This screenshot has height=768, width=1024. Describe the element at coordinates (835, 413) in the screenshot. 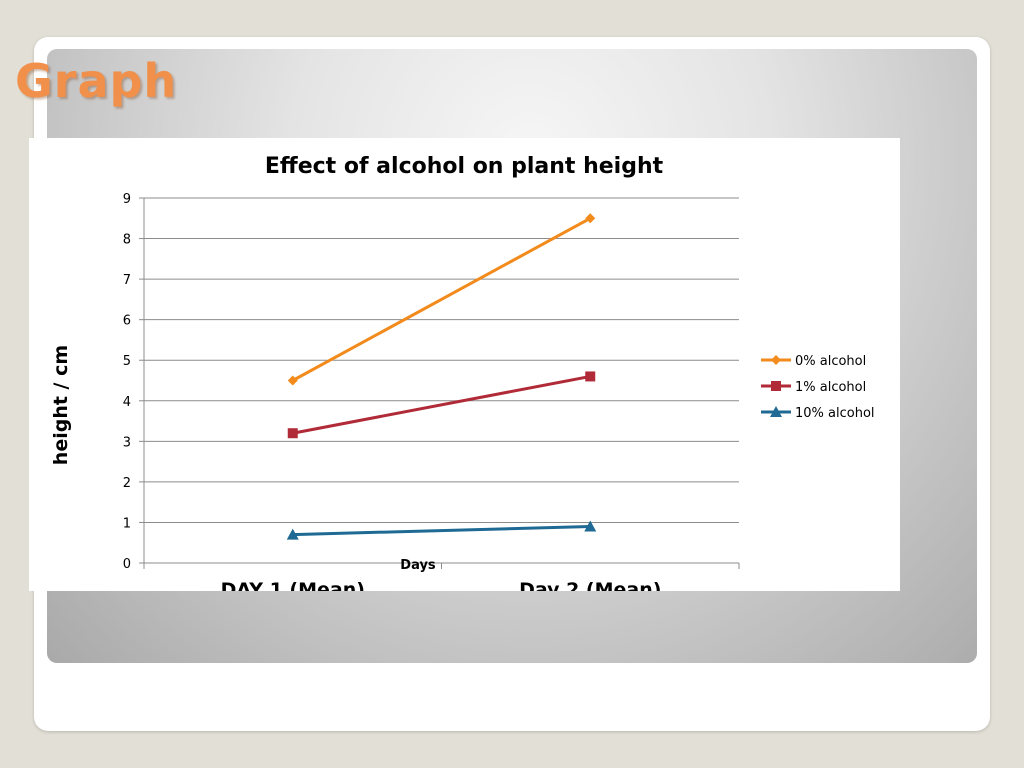

I see `legend-label: 10% alcohol` at that location.